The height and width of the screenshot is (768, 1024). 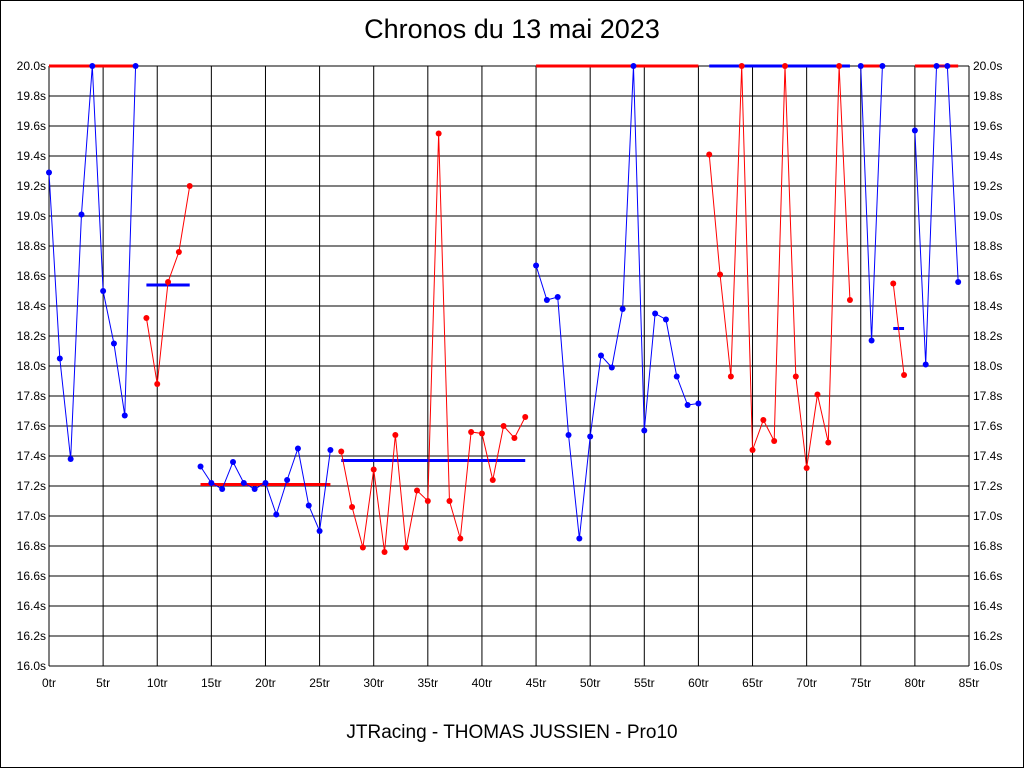 What do you see at coordinates (698, 683) in the screenshot?
I see `x-tick-label: 60tr` at bounding box center [698, 683].